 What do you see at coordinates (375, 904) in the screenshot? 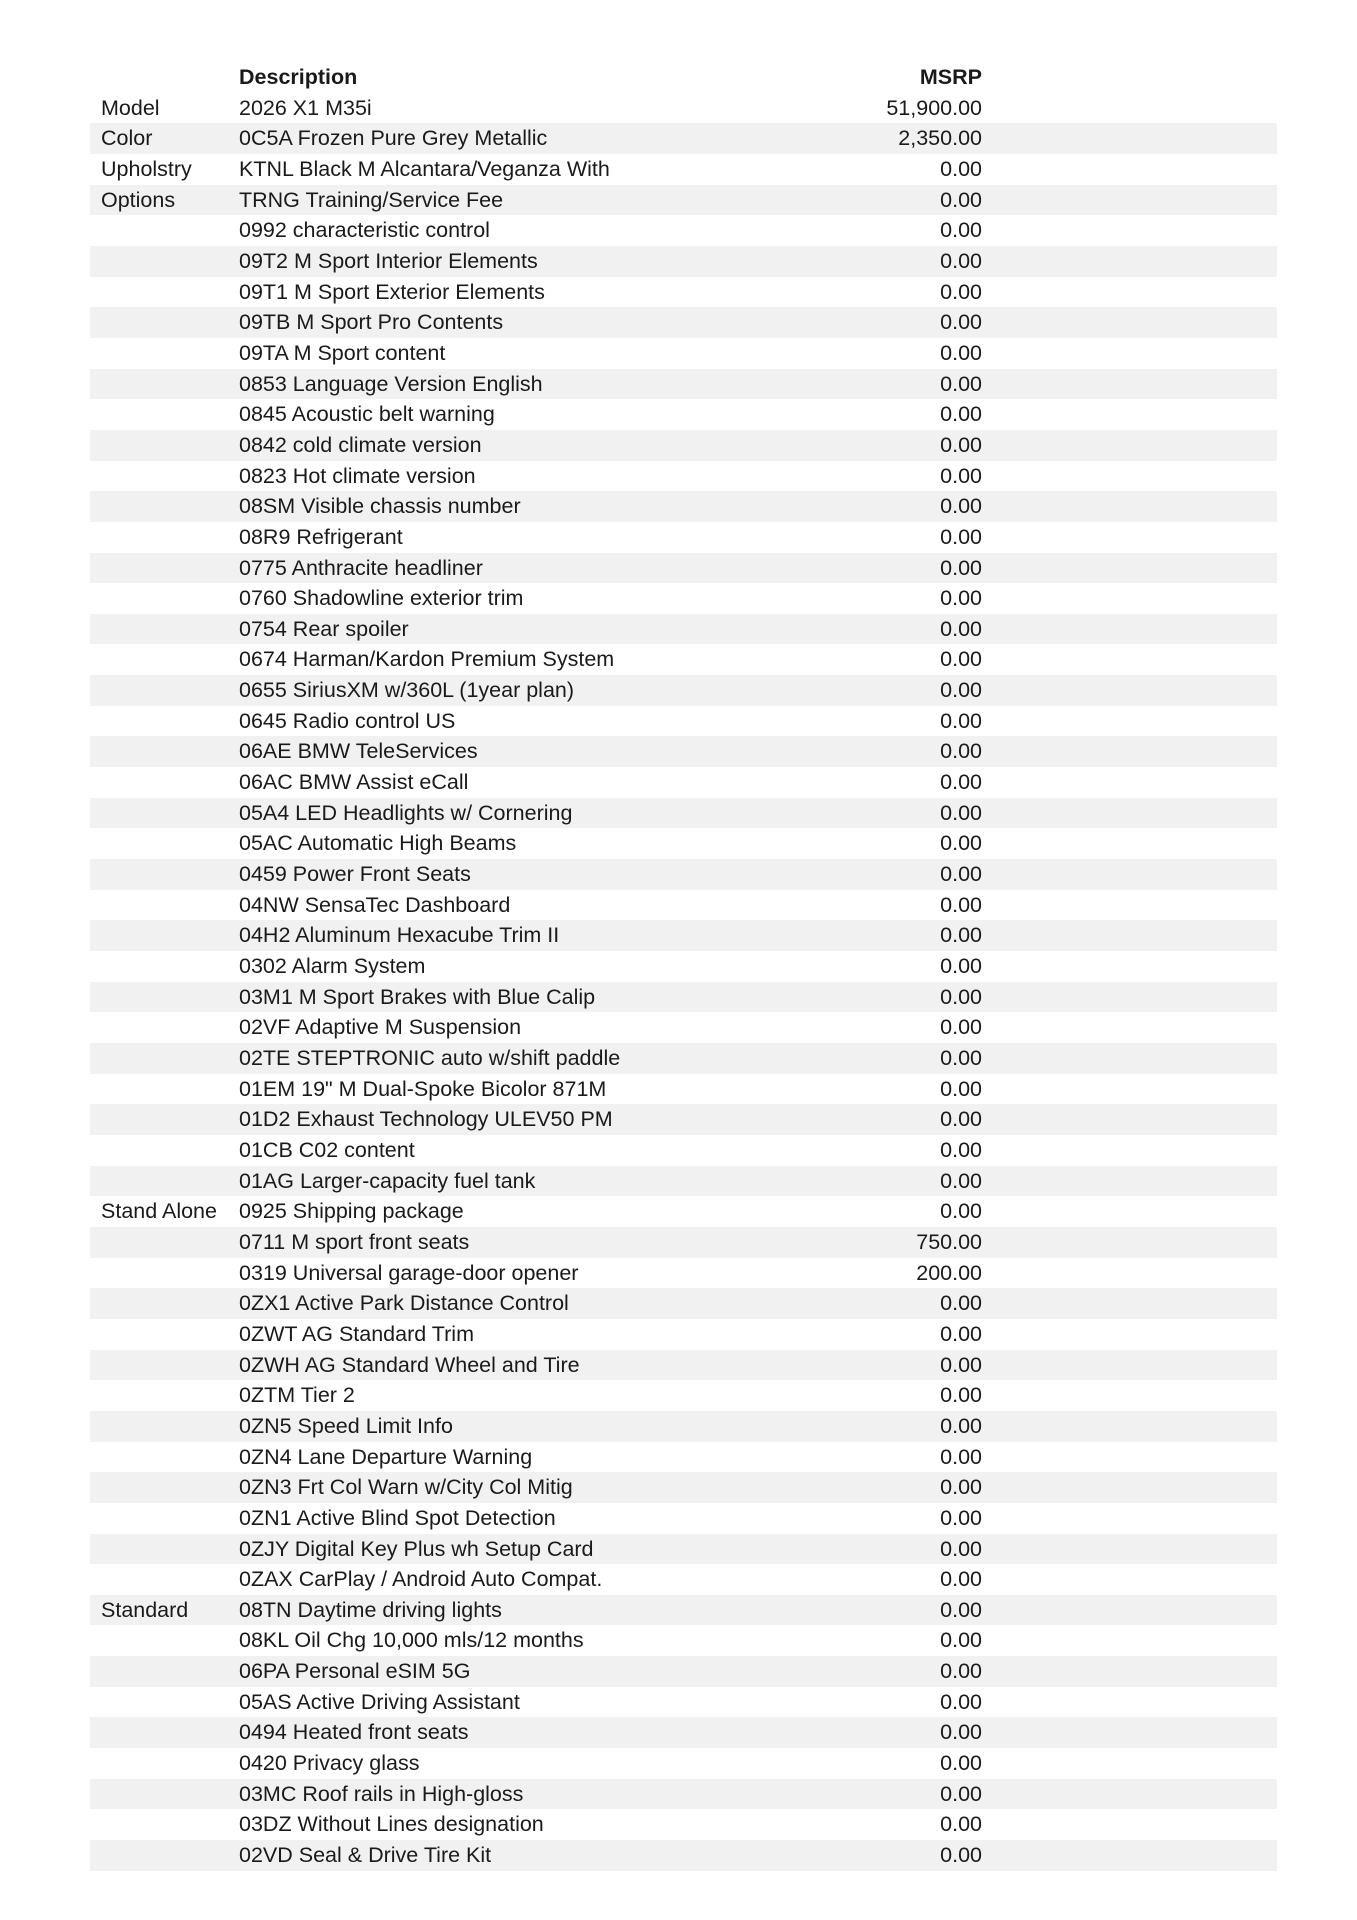
I see `row-description: 04NW SensaTec Dashboard` at bounding box center [375, 904].